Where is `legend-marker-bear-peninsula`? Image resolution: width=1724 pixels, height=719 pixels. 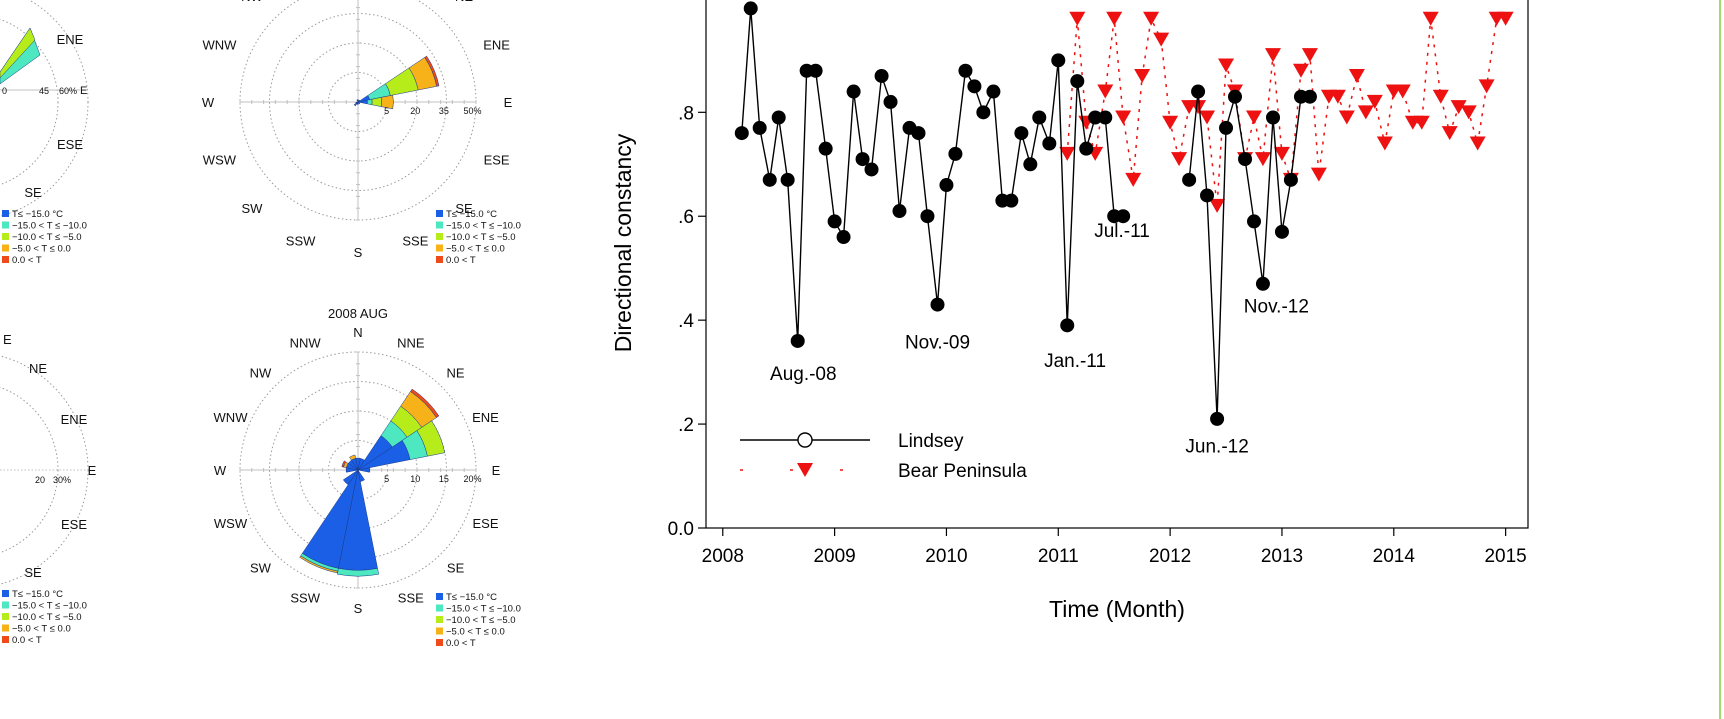
legend-marker-bear-peninsula is located at coordinates (805, 470).